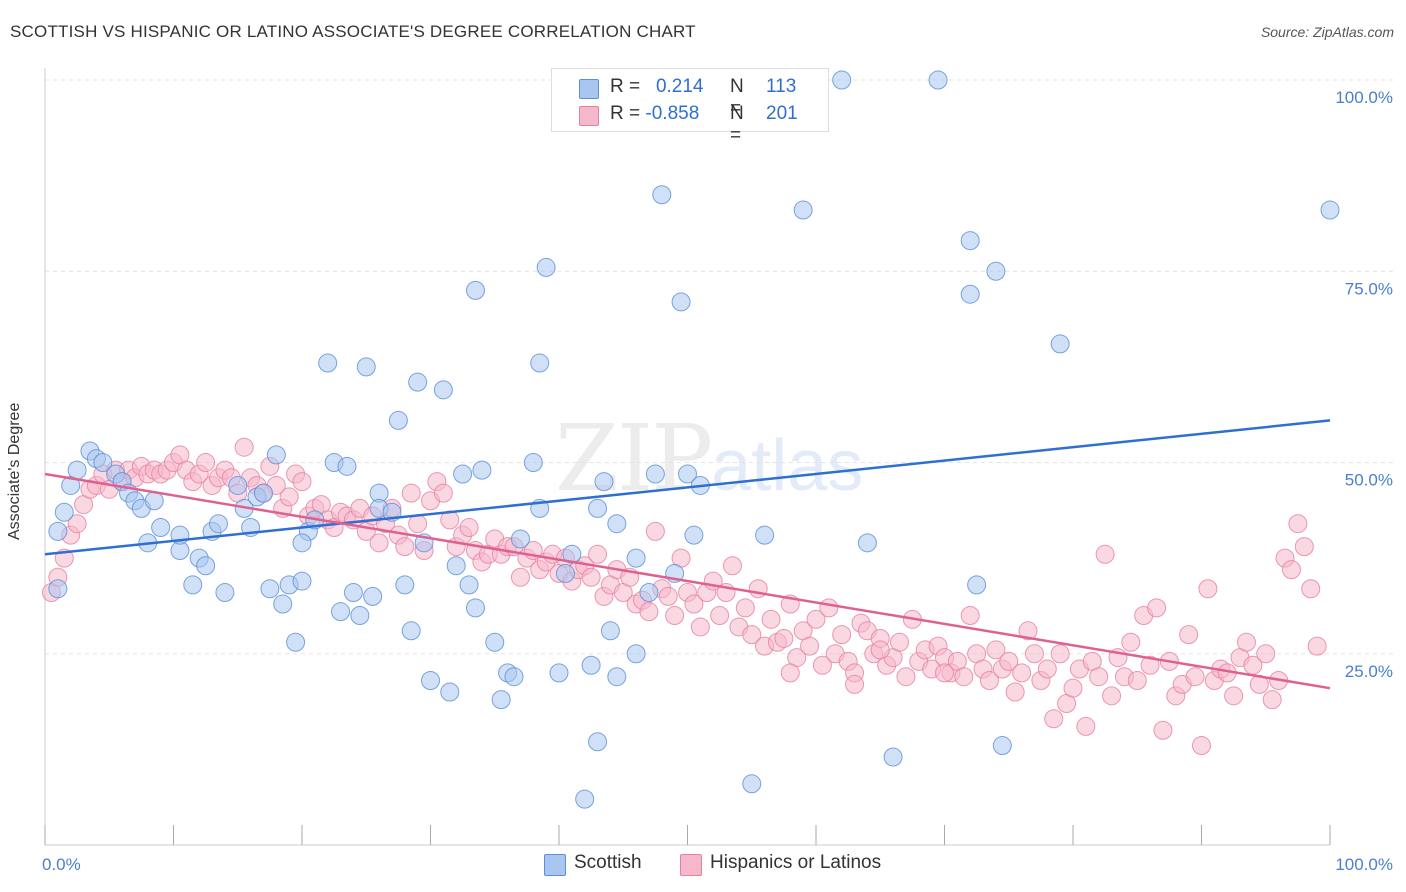  What do you see at coordinates (1369, 671) in the screenshot?
I see `y-tick-label: 25.0%` at bounding box center [1369, 671].